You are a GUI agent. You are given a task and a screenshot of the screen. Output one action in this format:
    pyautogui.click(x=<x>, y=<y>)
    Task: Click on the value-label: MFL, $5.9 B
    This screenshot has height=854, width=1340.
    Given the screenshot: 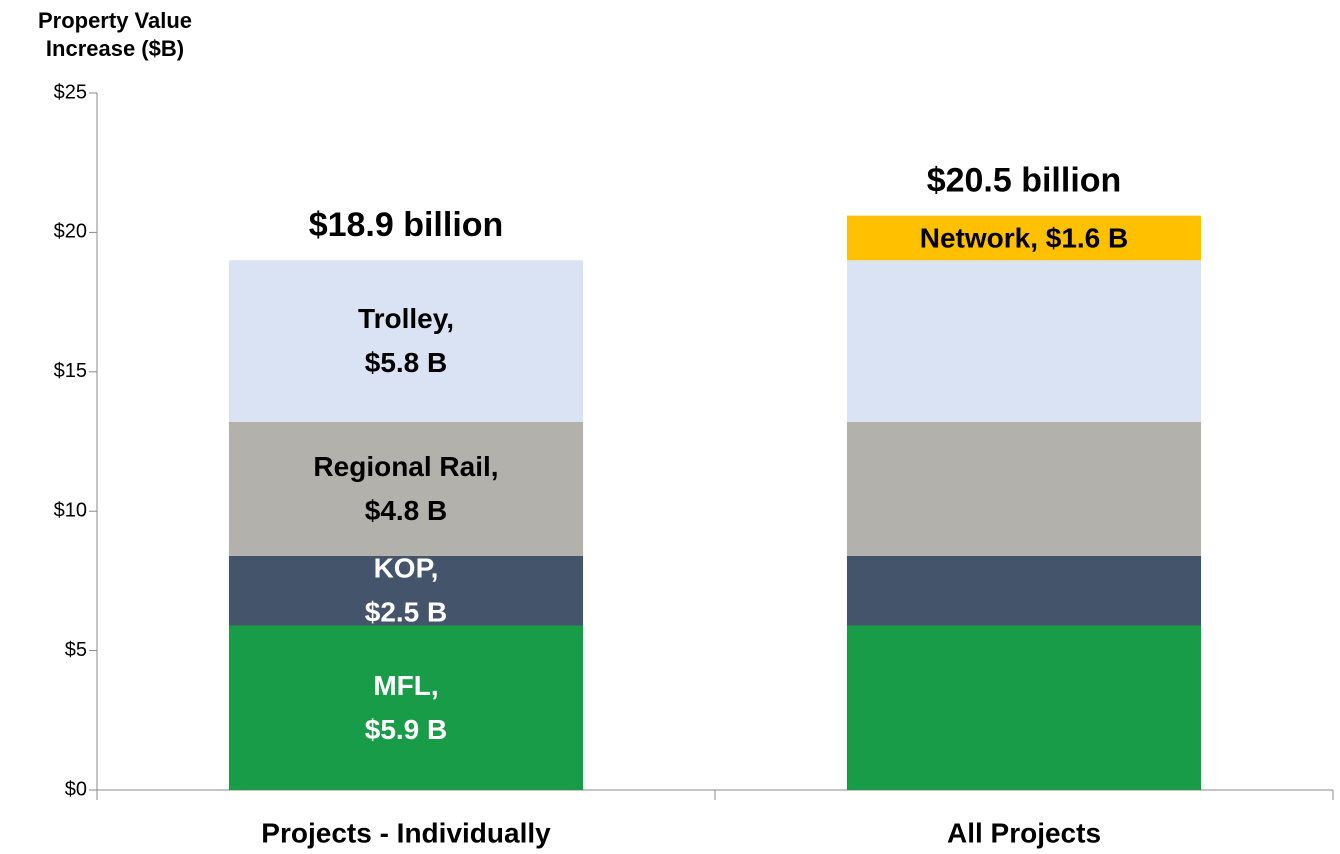 What is the action you would take?
    pyautogui.click(x=406, y=707)
    